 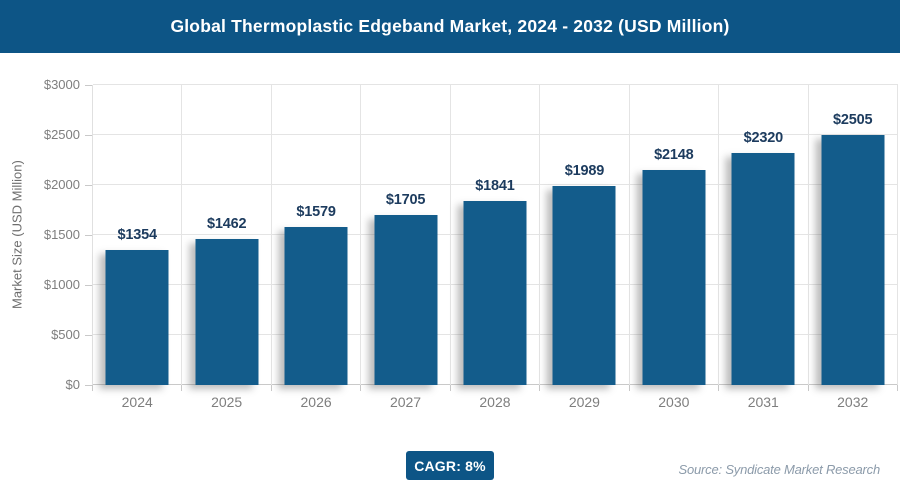 I want to click on y-tick-label: $1500, so click(x=61, y=234).